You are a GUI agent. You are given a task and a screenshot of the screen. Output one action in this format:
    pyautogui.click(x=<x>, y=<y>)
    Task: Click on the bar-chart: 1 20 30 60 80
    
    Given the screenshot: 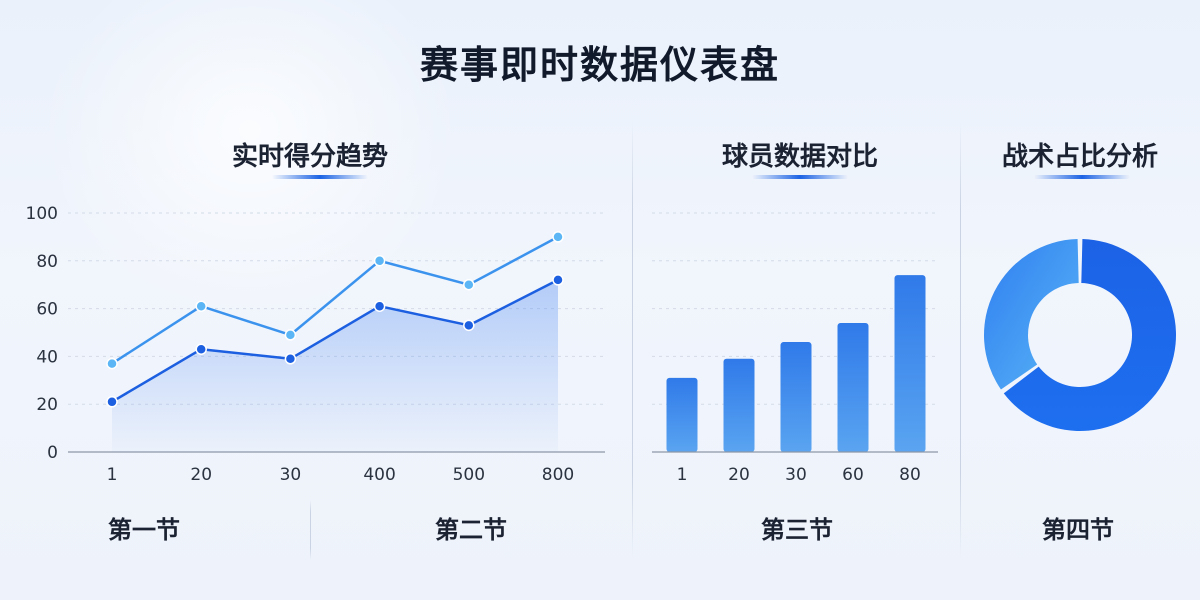 What is the action you would take?
    pyautogui.click(x=795, y=348)
    